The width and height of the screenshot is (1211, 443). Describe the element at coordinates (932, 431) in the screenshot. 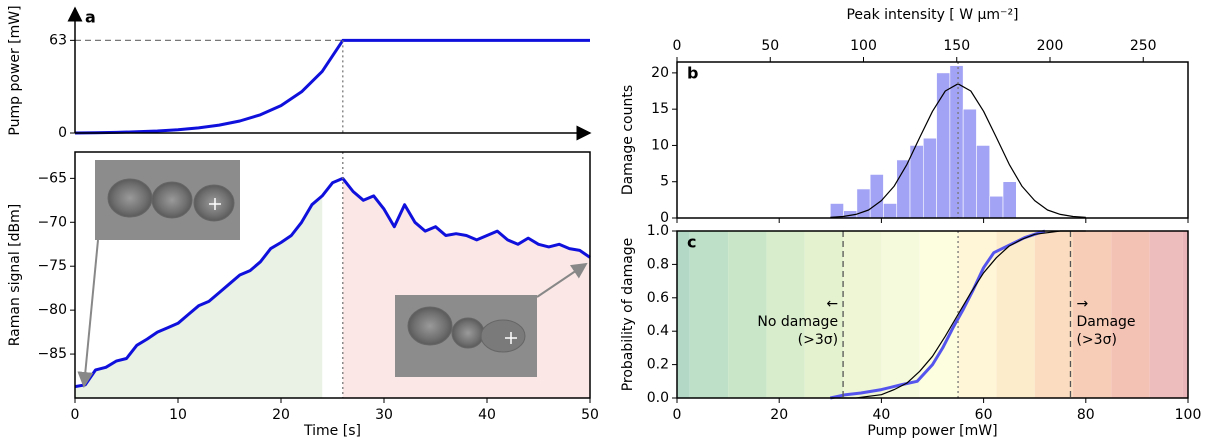

I see `x-axis-label: Pump power [mW]` at that location.